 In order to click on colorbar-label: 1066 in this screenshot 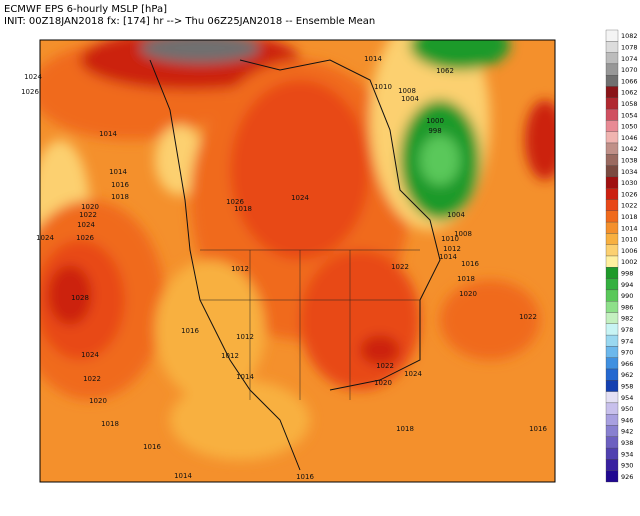, I will do `click(629, 81)`.